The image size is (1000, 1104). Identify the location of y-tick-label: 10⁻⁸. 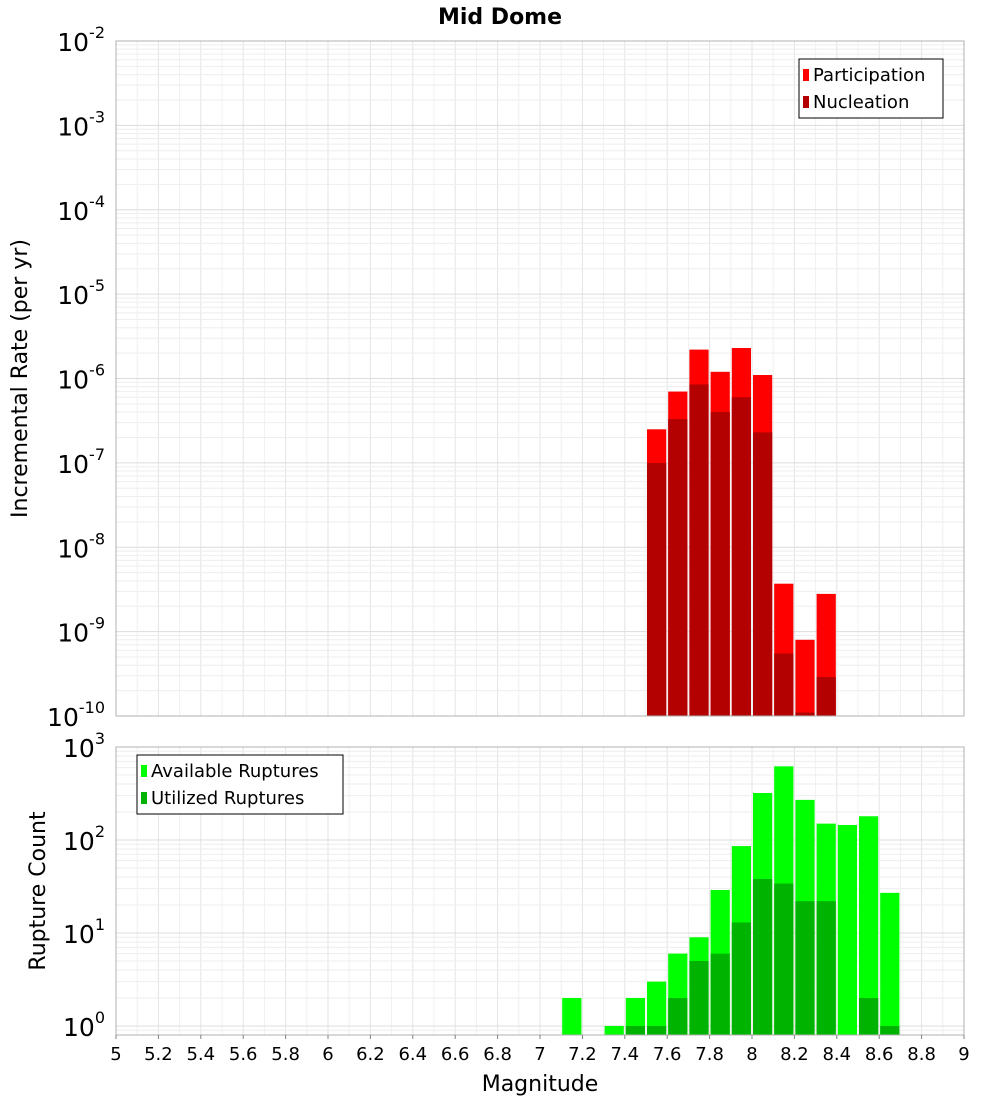
(81, 546).